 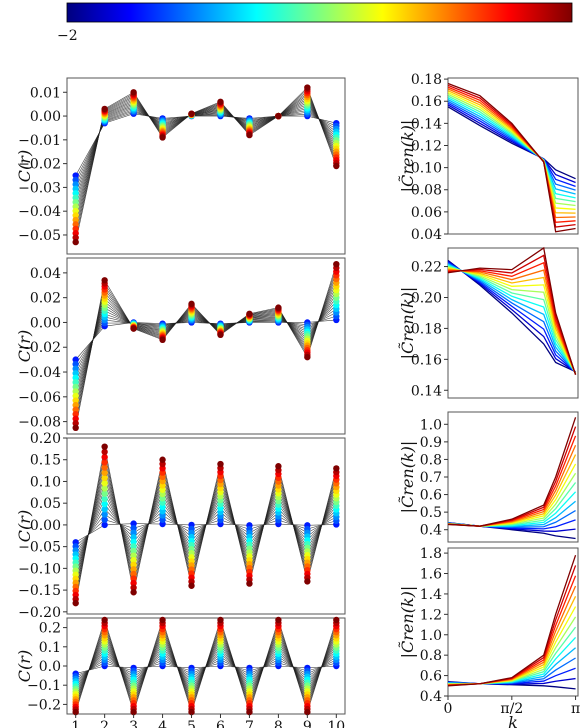 I want to click on y-tick-label: 0.5, so click(x=431, y=513).